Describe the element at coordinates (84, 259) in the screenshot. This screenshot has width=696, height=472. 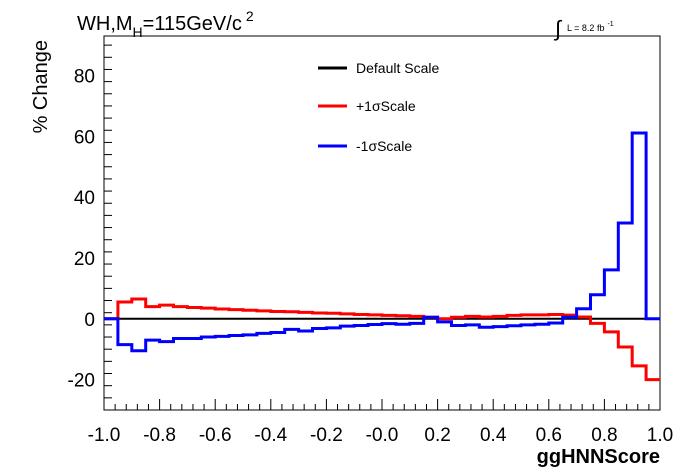
I see `y-tick-label: 20` at that location.